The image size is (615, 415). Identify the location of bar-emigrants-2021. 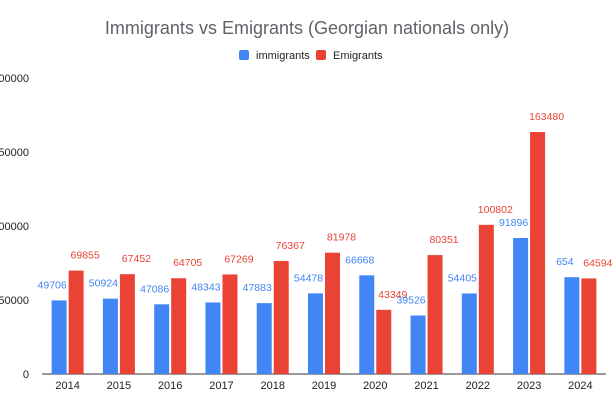
(435, 314).